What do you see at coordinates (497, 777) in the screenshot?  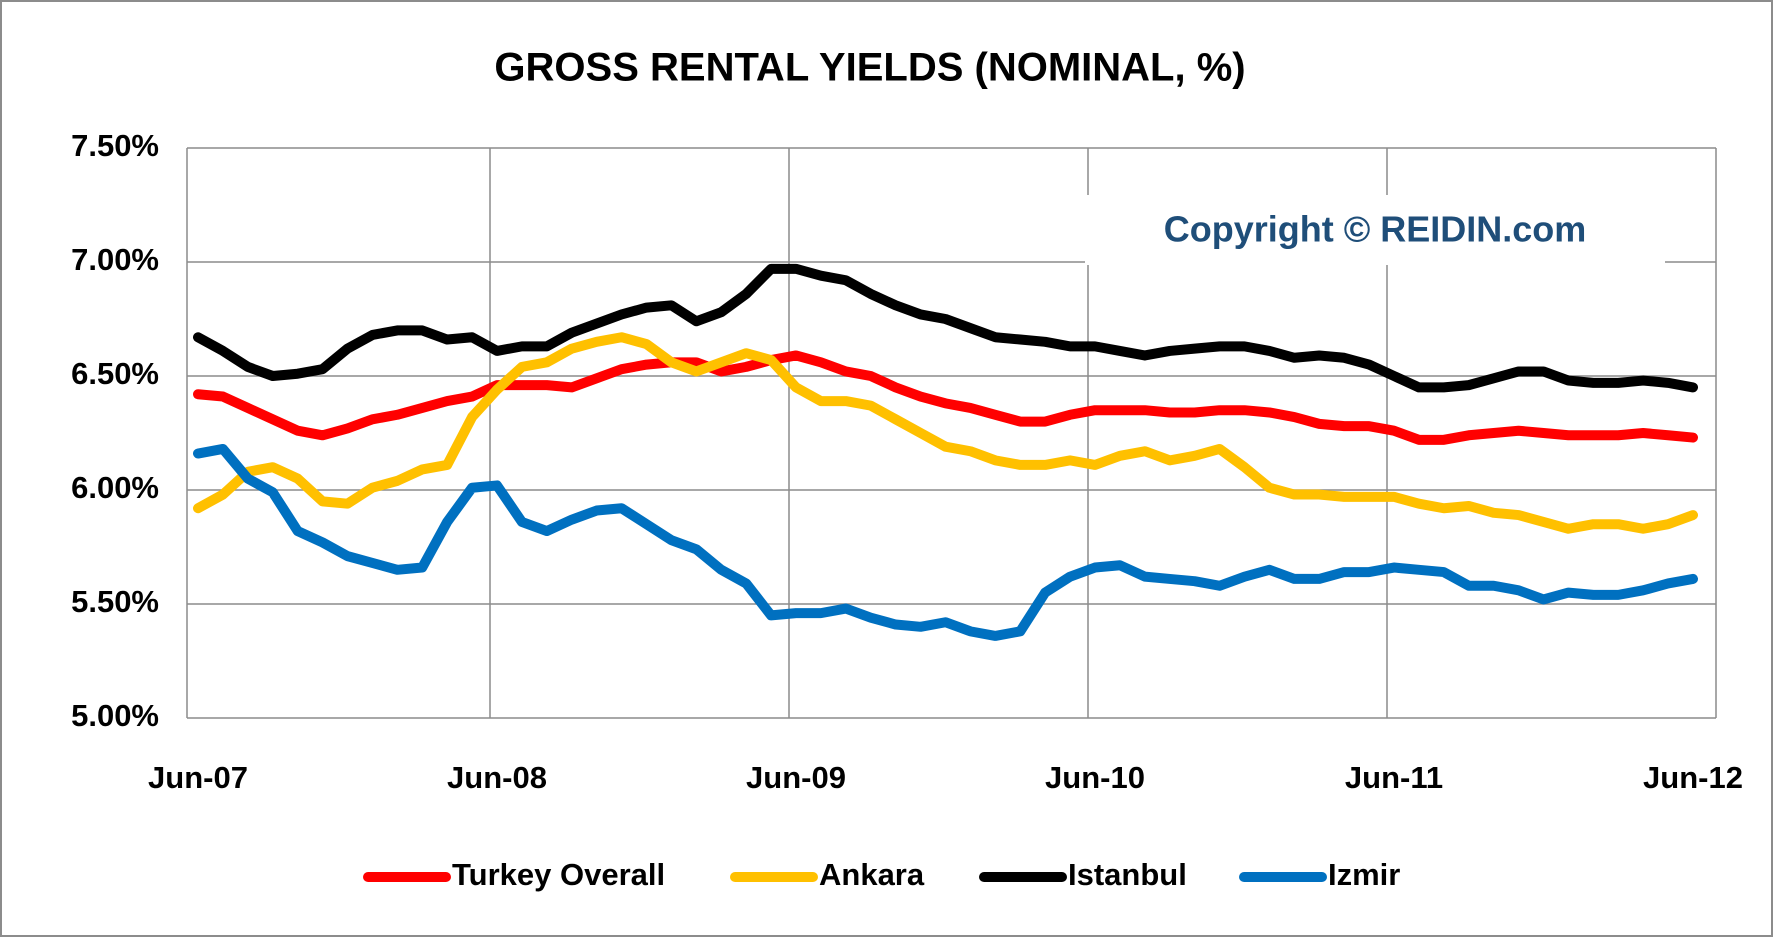 I see `x-tick-label: Jun-08` at bounding box center [497, 777].